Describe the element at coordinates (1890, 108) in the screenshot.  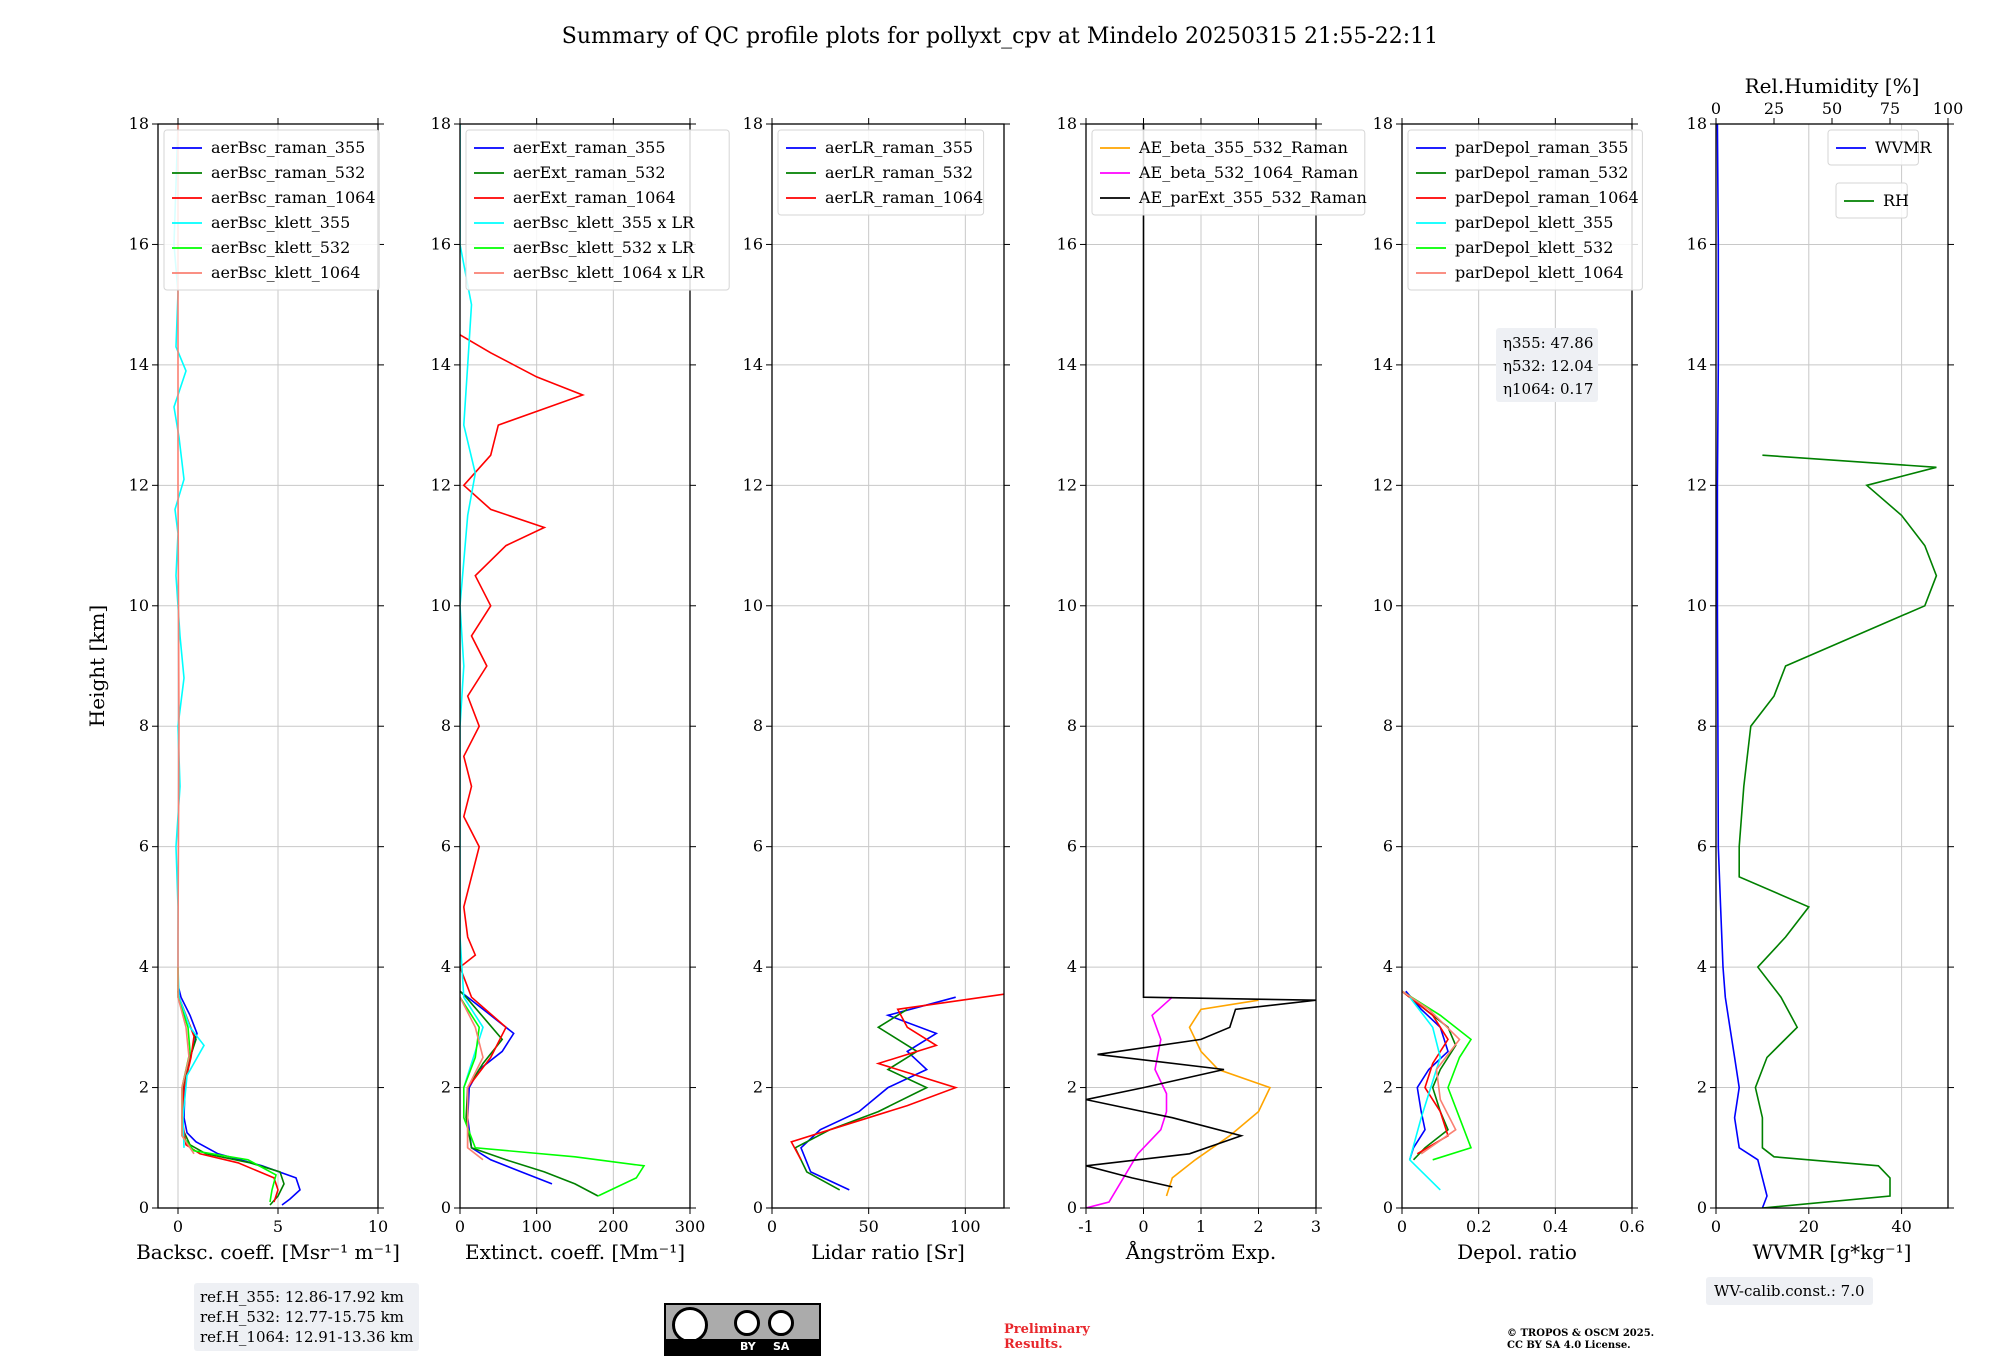
I see `top-x-tick-label: 75` at that location.